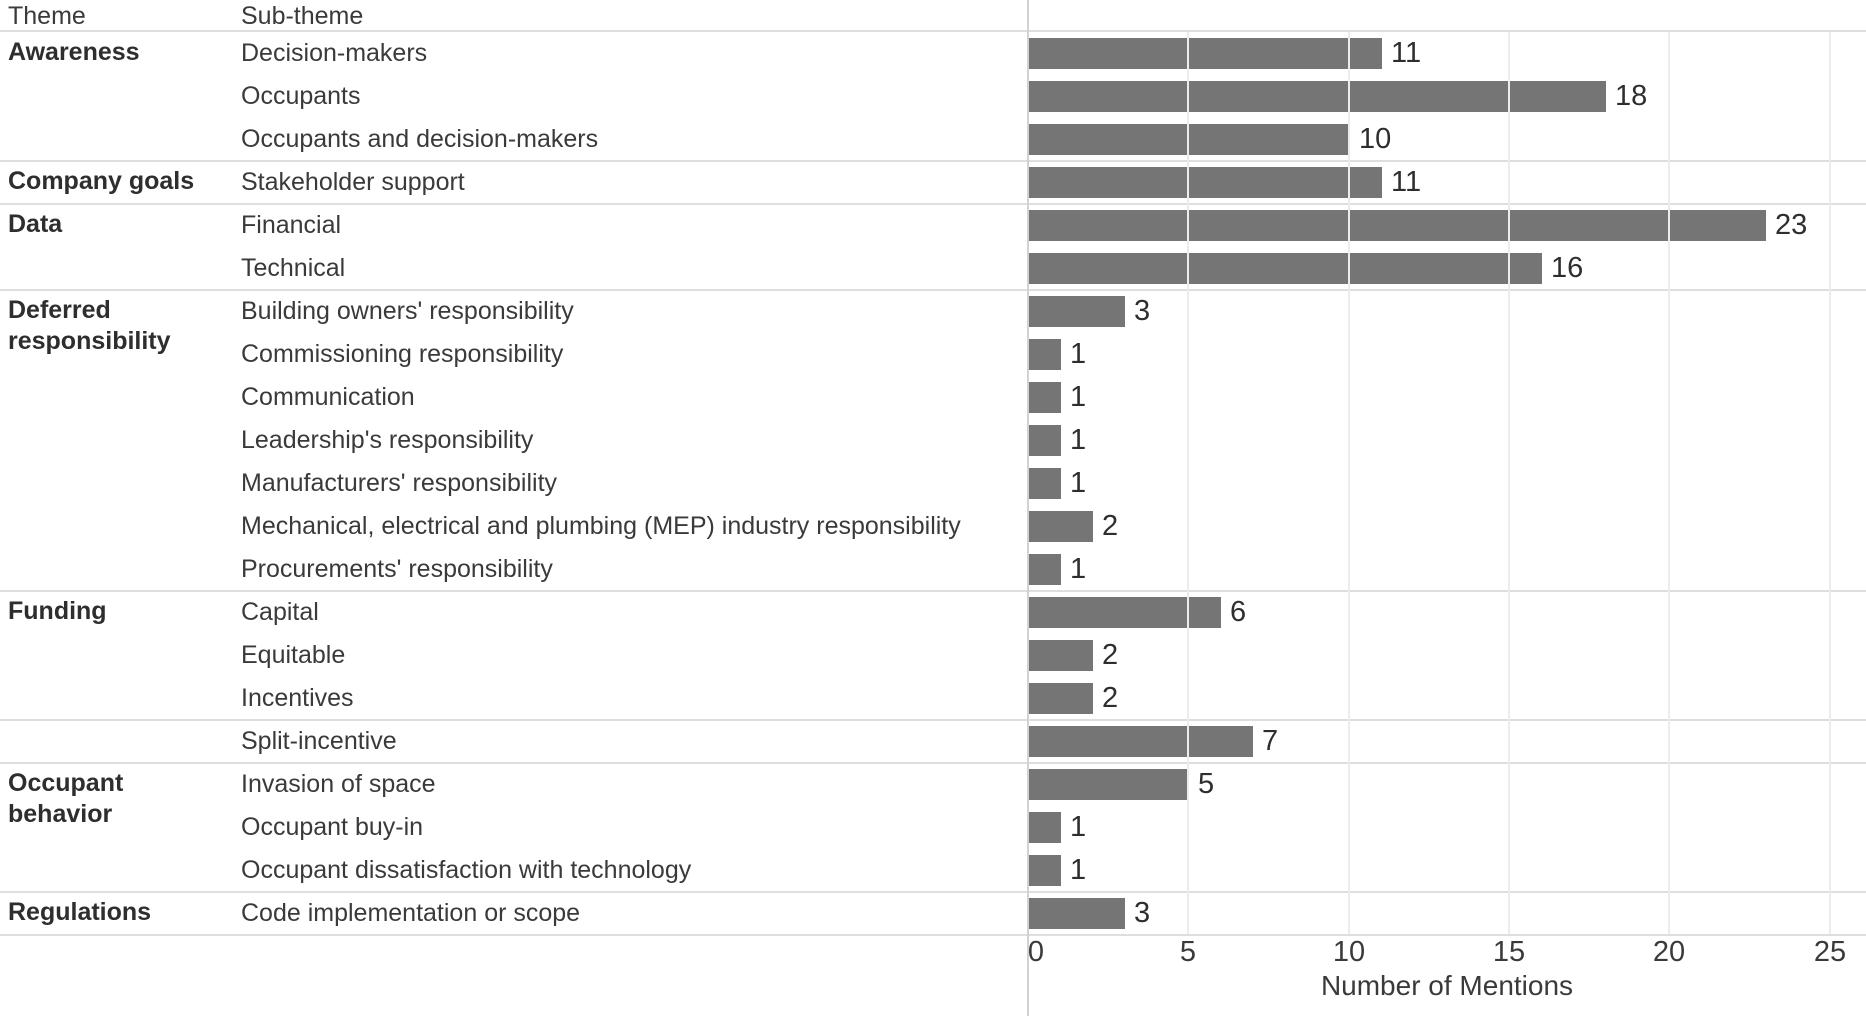  What do you see at coordinates (407, 311) in the screenshot?
I see `subtheme-label: Building owners' responsibility` at bounding box center [407, 311].